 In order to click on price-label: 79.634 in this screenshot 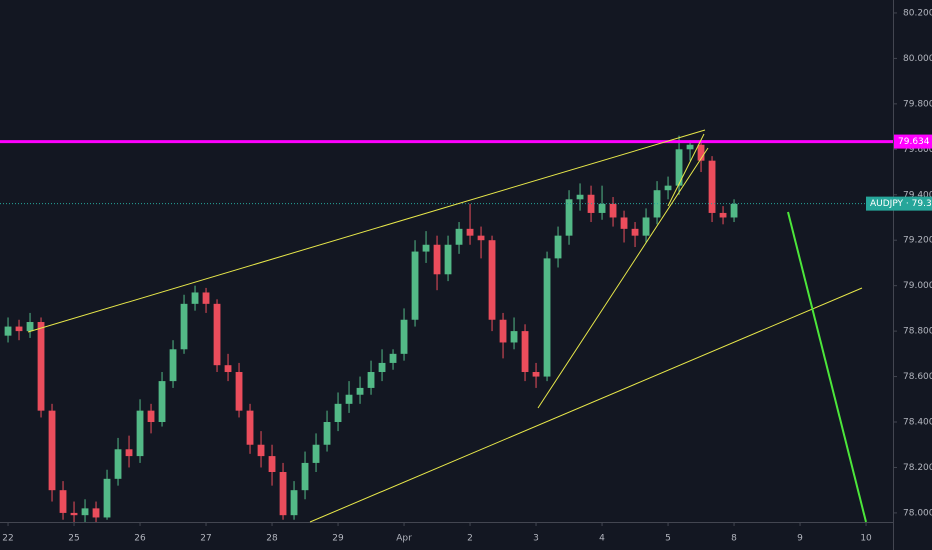, I will do `click(914, 142)`.